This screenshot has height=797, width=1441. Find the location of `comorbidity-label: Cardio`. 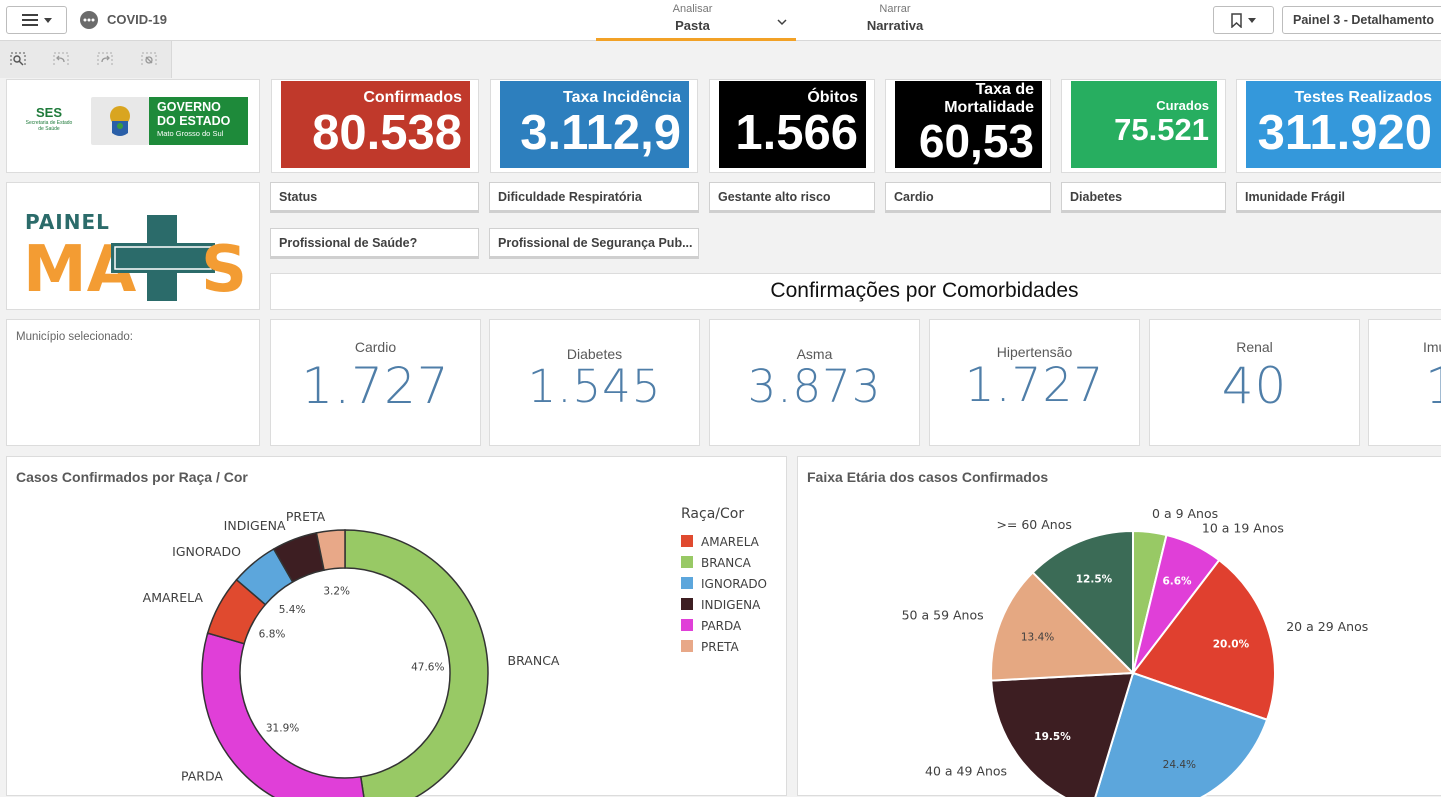

comorbidity-label: Cardio is located at coordinates (375, 347).